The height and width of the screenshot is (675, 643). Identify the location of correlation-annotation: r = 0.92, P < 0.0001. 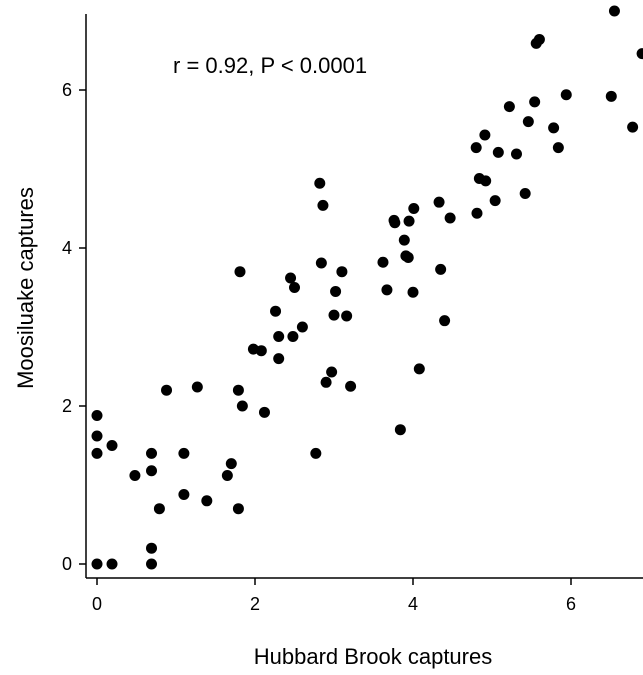
(270, 65).